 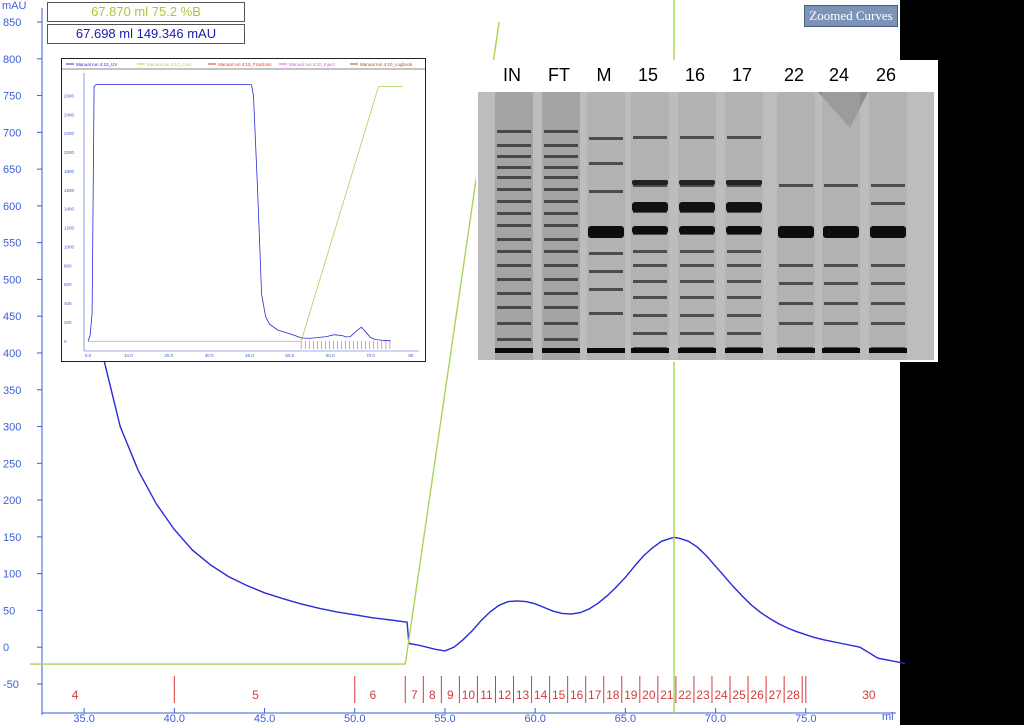 What do you see at coordinates (512, 75) in the screenshot?
I see `gel-lane-label: IN` at bounding box center [512, 75].